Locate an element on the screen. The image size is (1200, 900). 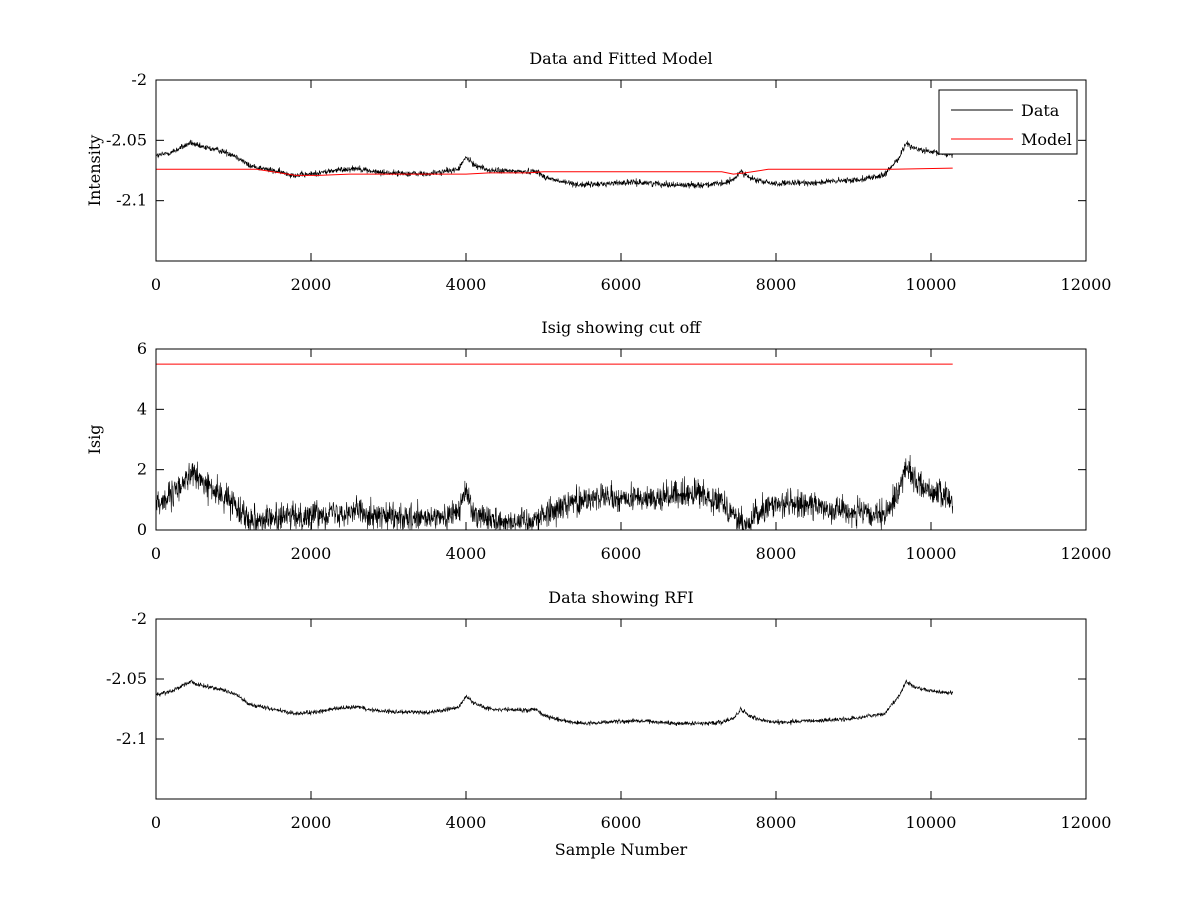
y-tick-label: 4 is located at coordinates (142, 408).